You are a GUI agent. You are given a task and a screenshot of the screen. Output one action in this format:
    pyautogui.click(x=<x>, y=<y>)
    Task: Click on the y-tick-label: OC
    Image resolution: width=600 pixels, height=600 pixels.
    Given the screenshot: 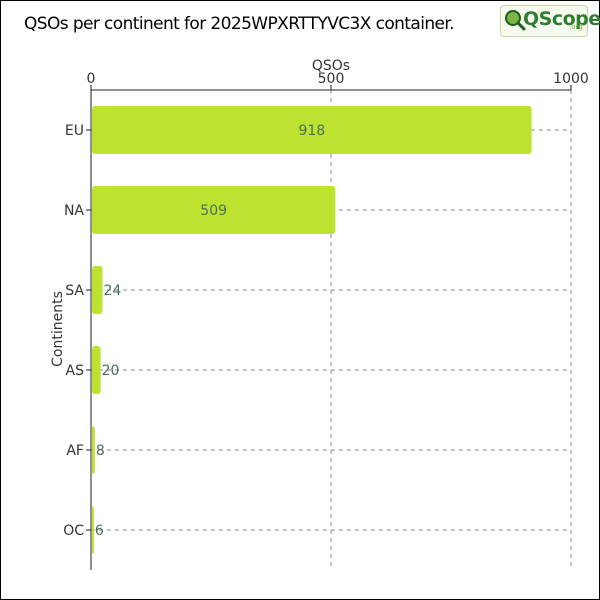 What is the action you would take?
    pyautogui.click(x=73, y=531)
    